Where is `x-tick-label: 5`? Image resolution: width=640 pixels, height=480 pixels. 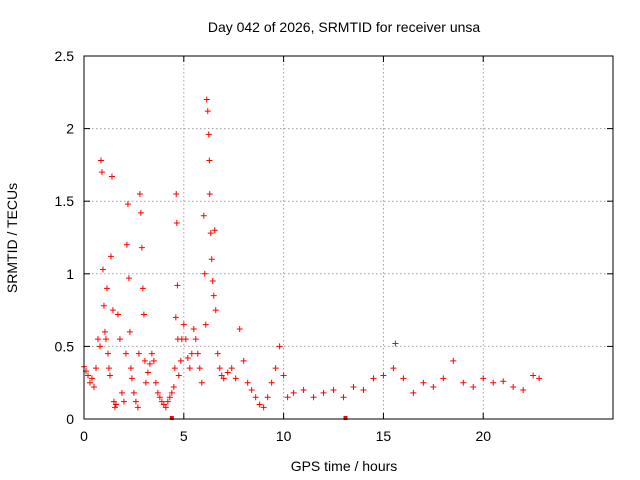 x-tick-label: 5 is located at coordinates (184, 436).